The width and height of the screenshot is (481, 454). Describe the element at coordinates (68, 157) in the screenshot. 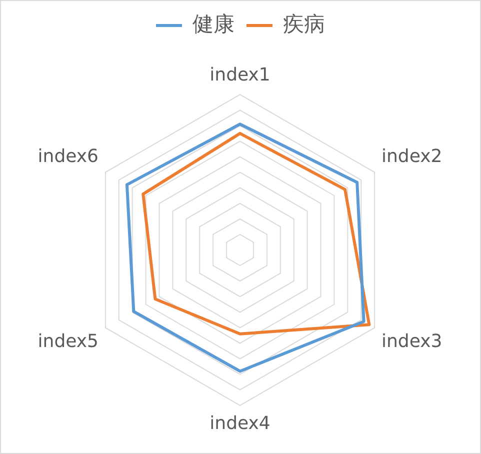

I see `spoke-label: index6` at that location.